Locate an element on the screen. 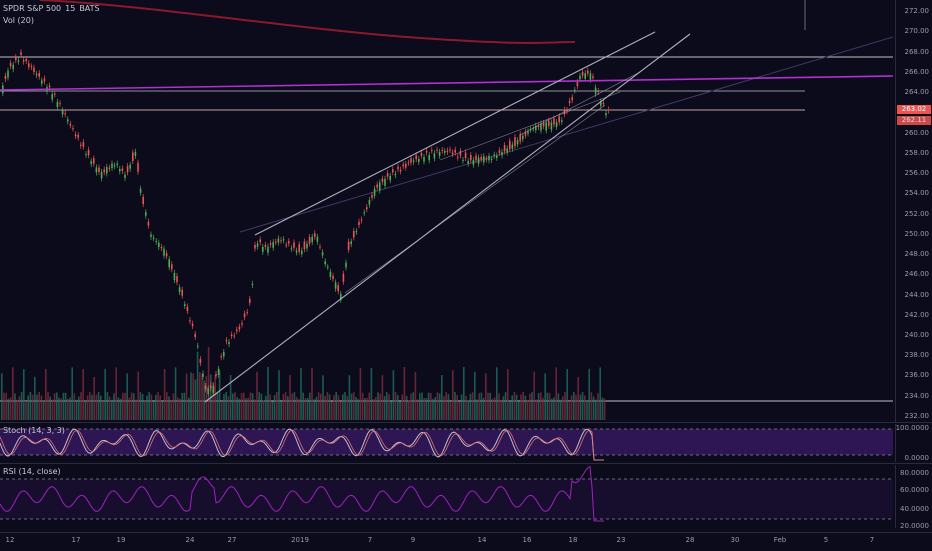  price-tick: 270.00 is located at coordinates (917, 31).